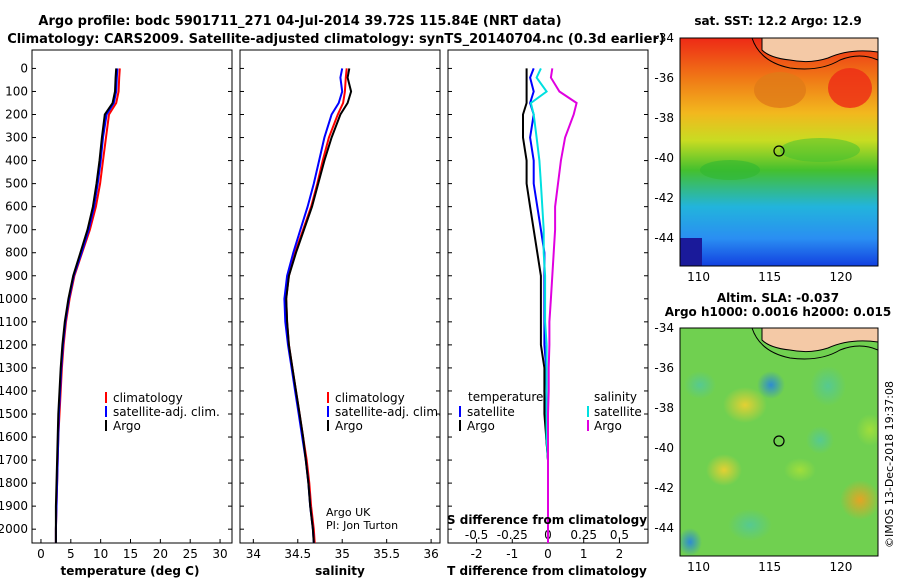  What do you see at coordinates (297, 554) in the screenshot?
I see `x-tick-label: 34.5` at bounding box center [297, 554].